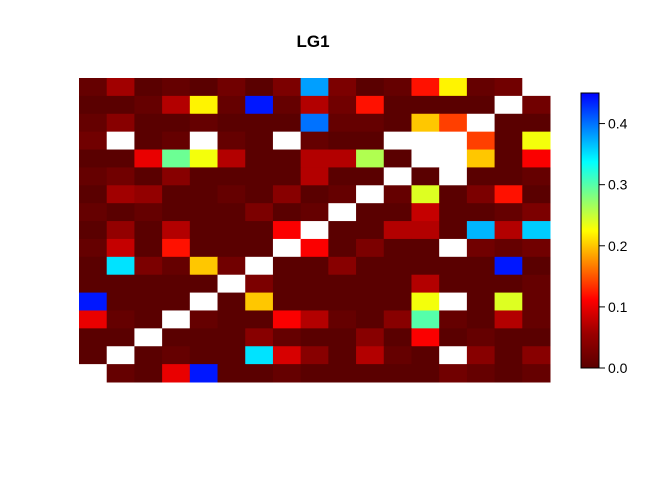 This screenshot has height=480, width=672. I want to click on chart-title: LG1, so click(312, 41).